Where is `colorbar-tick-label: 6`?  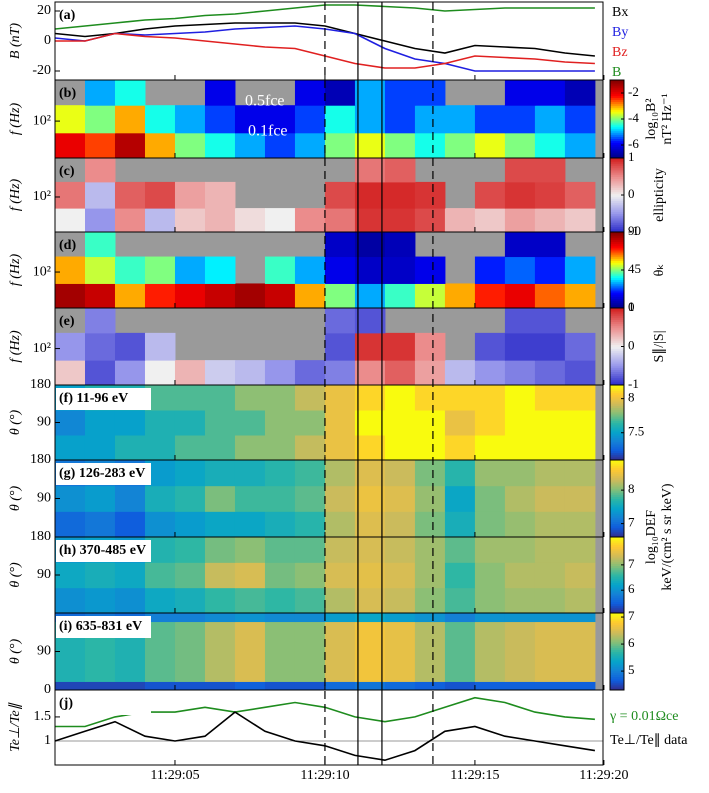 colorbar-tick-label: 6 is located at coordinates (631, 642).